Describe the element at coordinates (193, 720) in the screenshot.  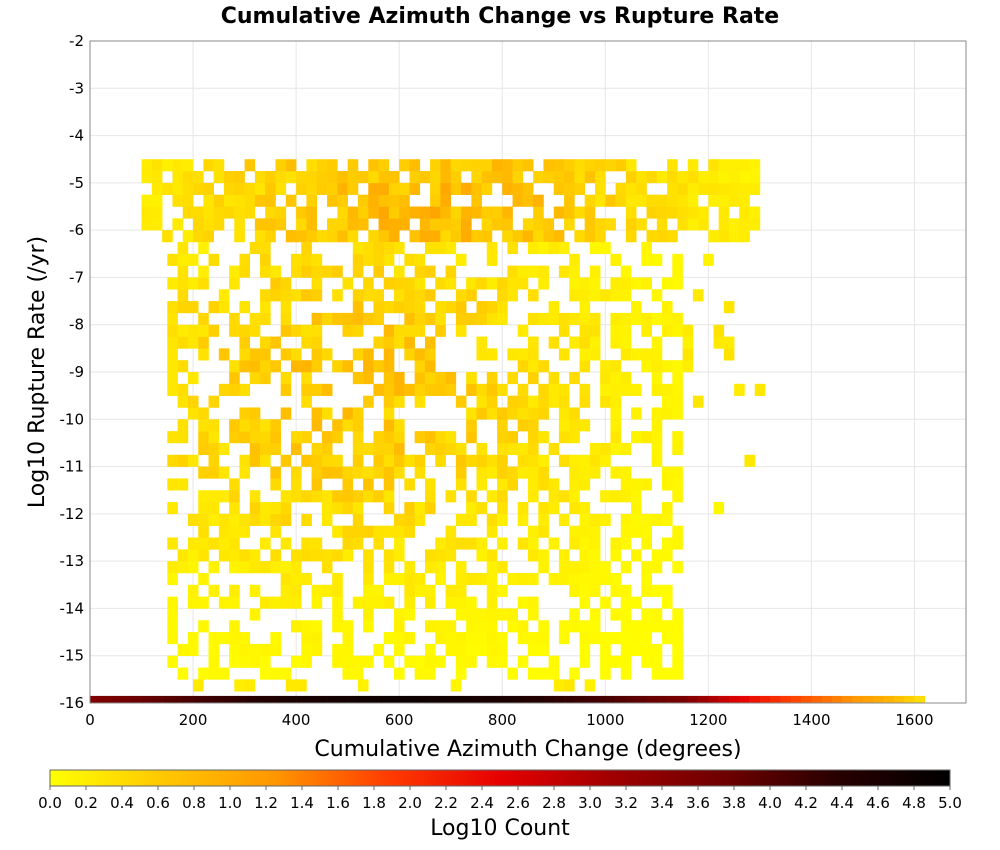
I see `x-tick-label: 200` at that location.